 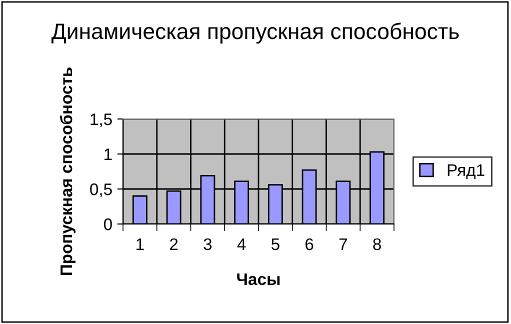 I want to click on x-tick-label: 8, so click(x=377, y=244).